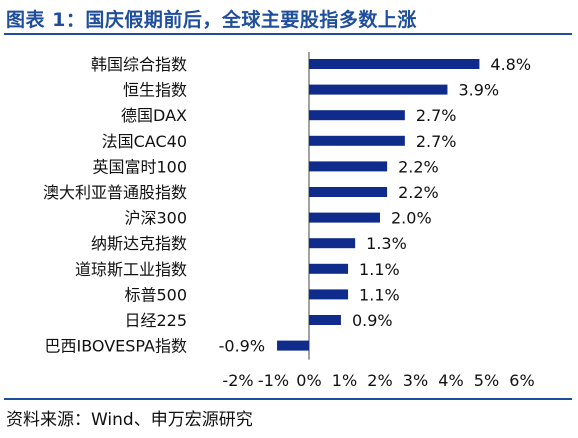  I want to click on source-divider, so click(288, 399).